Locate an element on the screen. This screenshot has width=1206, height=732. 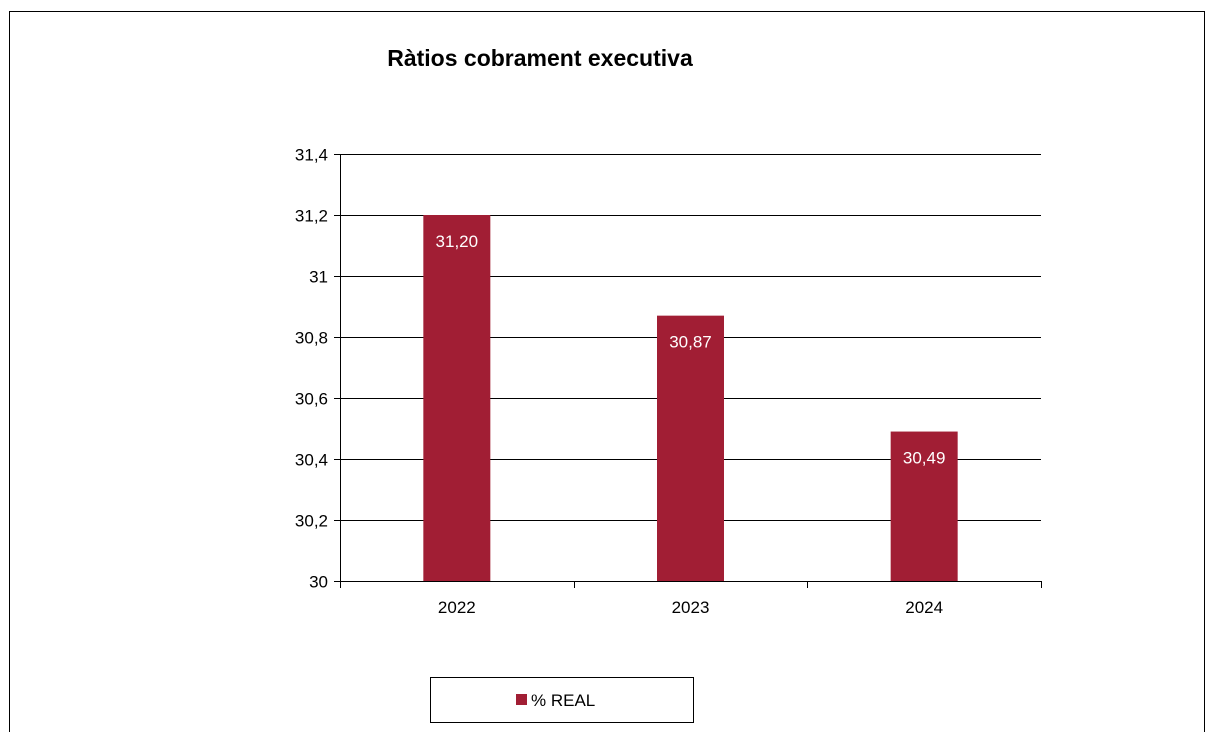
legend-label: % REAL is located at coordinates (563, 700).